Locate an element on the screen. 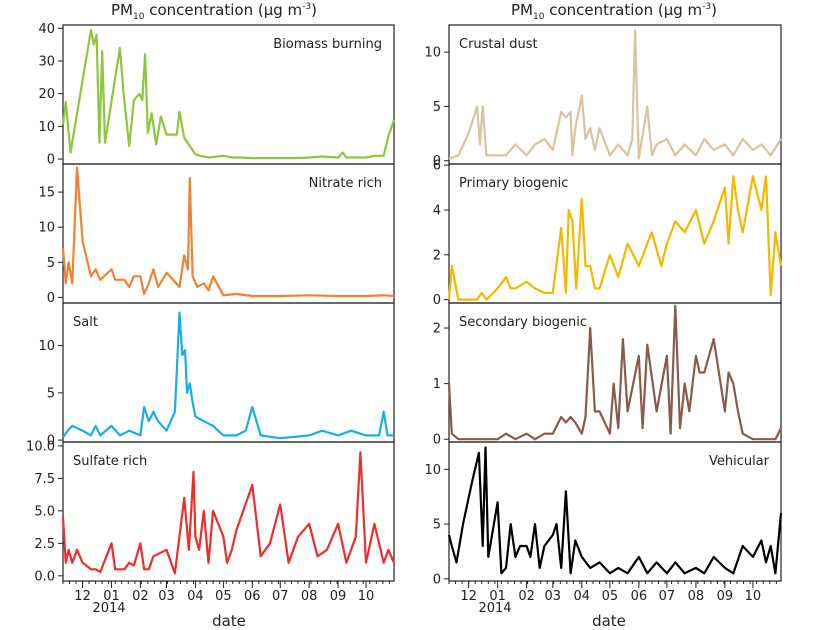  vehicular-series-line is located at coordinates (615, 510).